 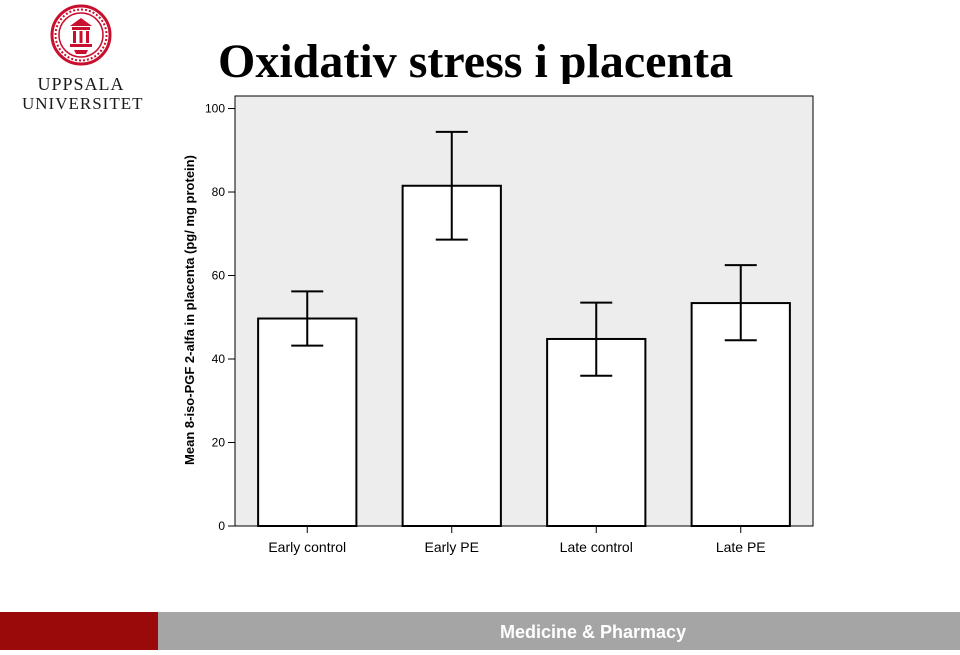 What do you see at coordinates (596, 547) in the screenshot?
I see `x-tick-label-2: Late control` at bounding box center [596, 547].